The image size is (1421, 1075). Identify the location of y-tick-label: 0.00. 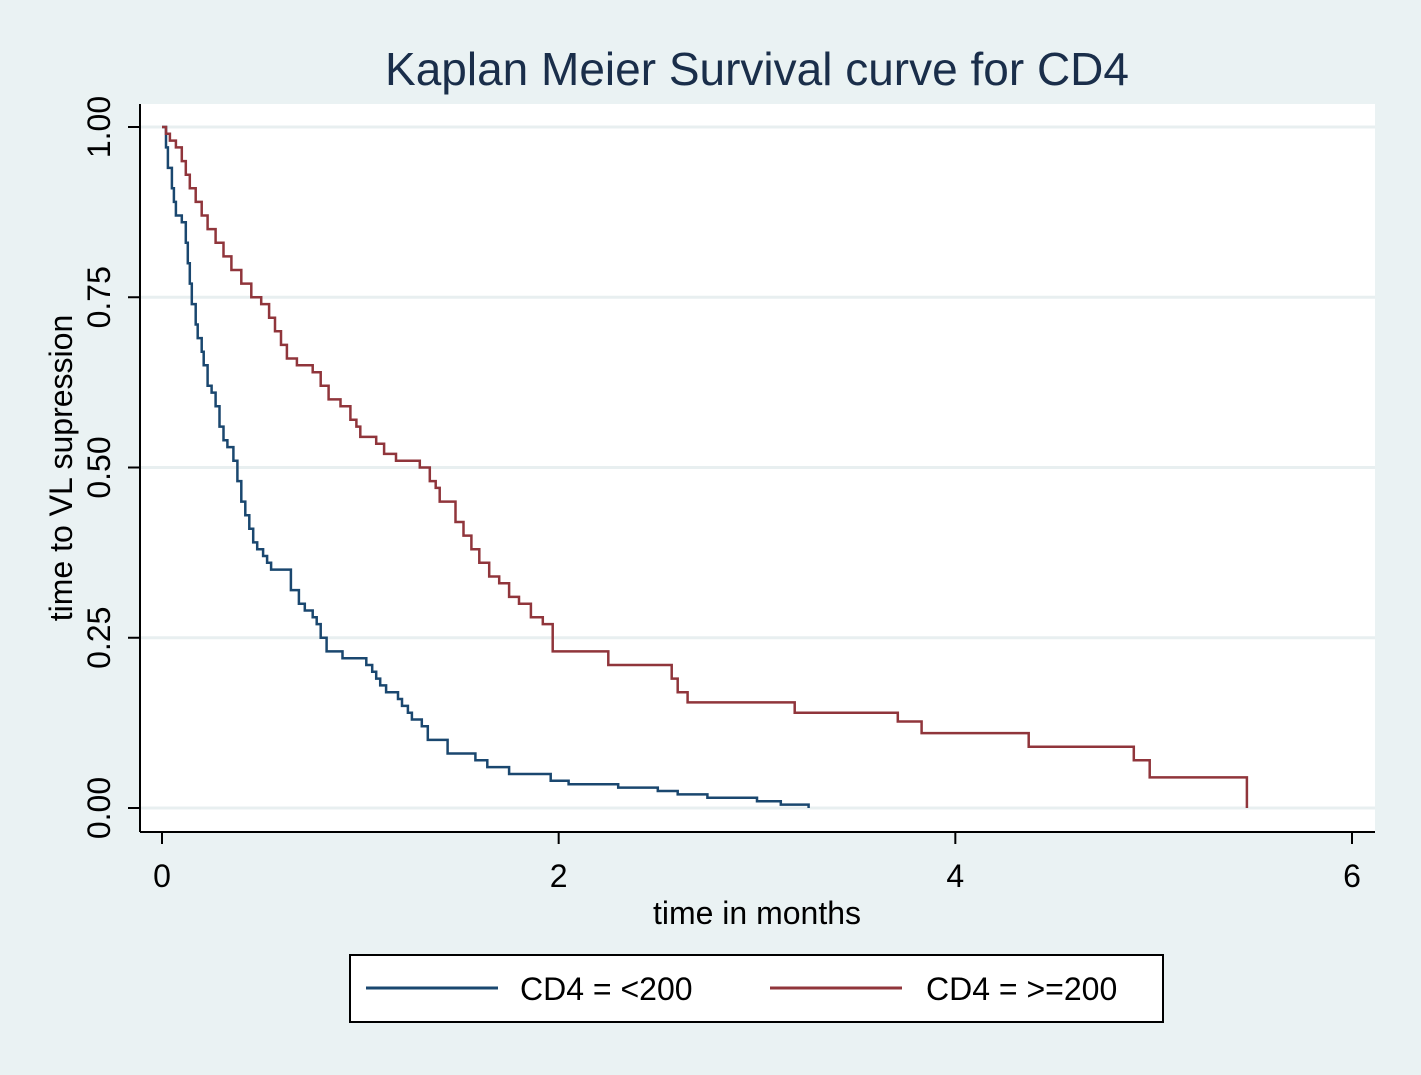
(99, 808).